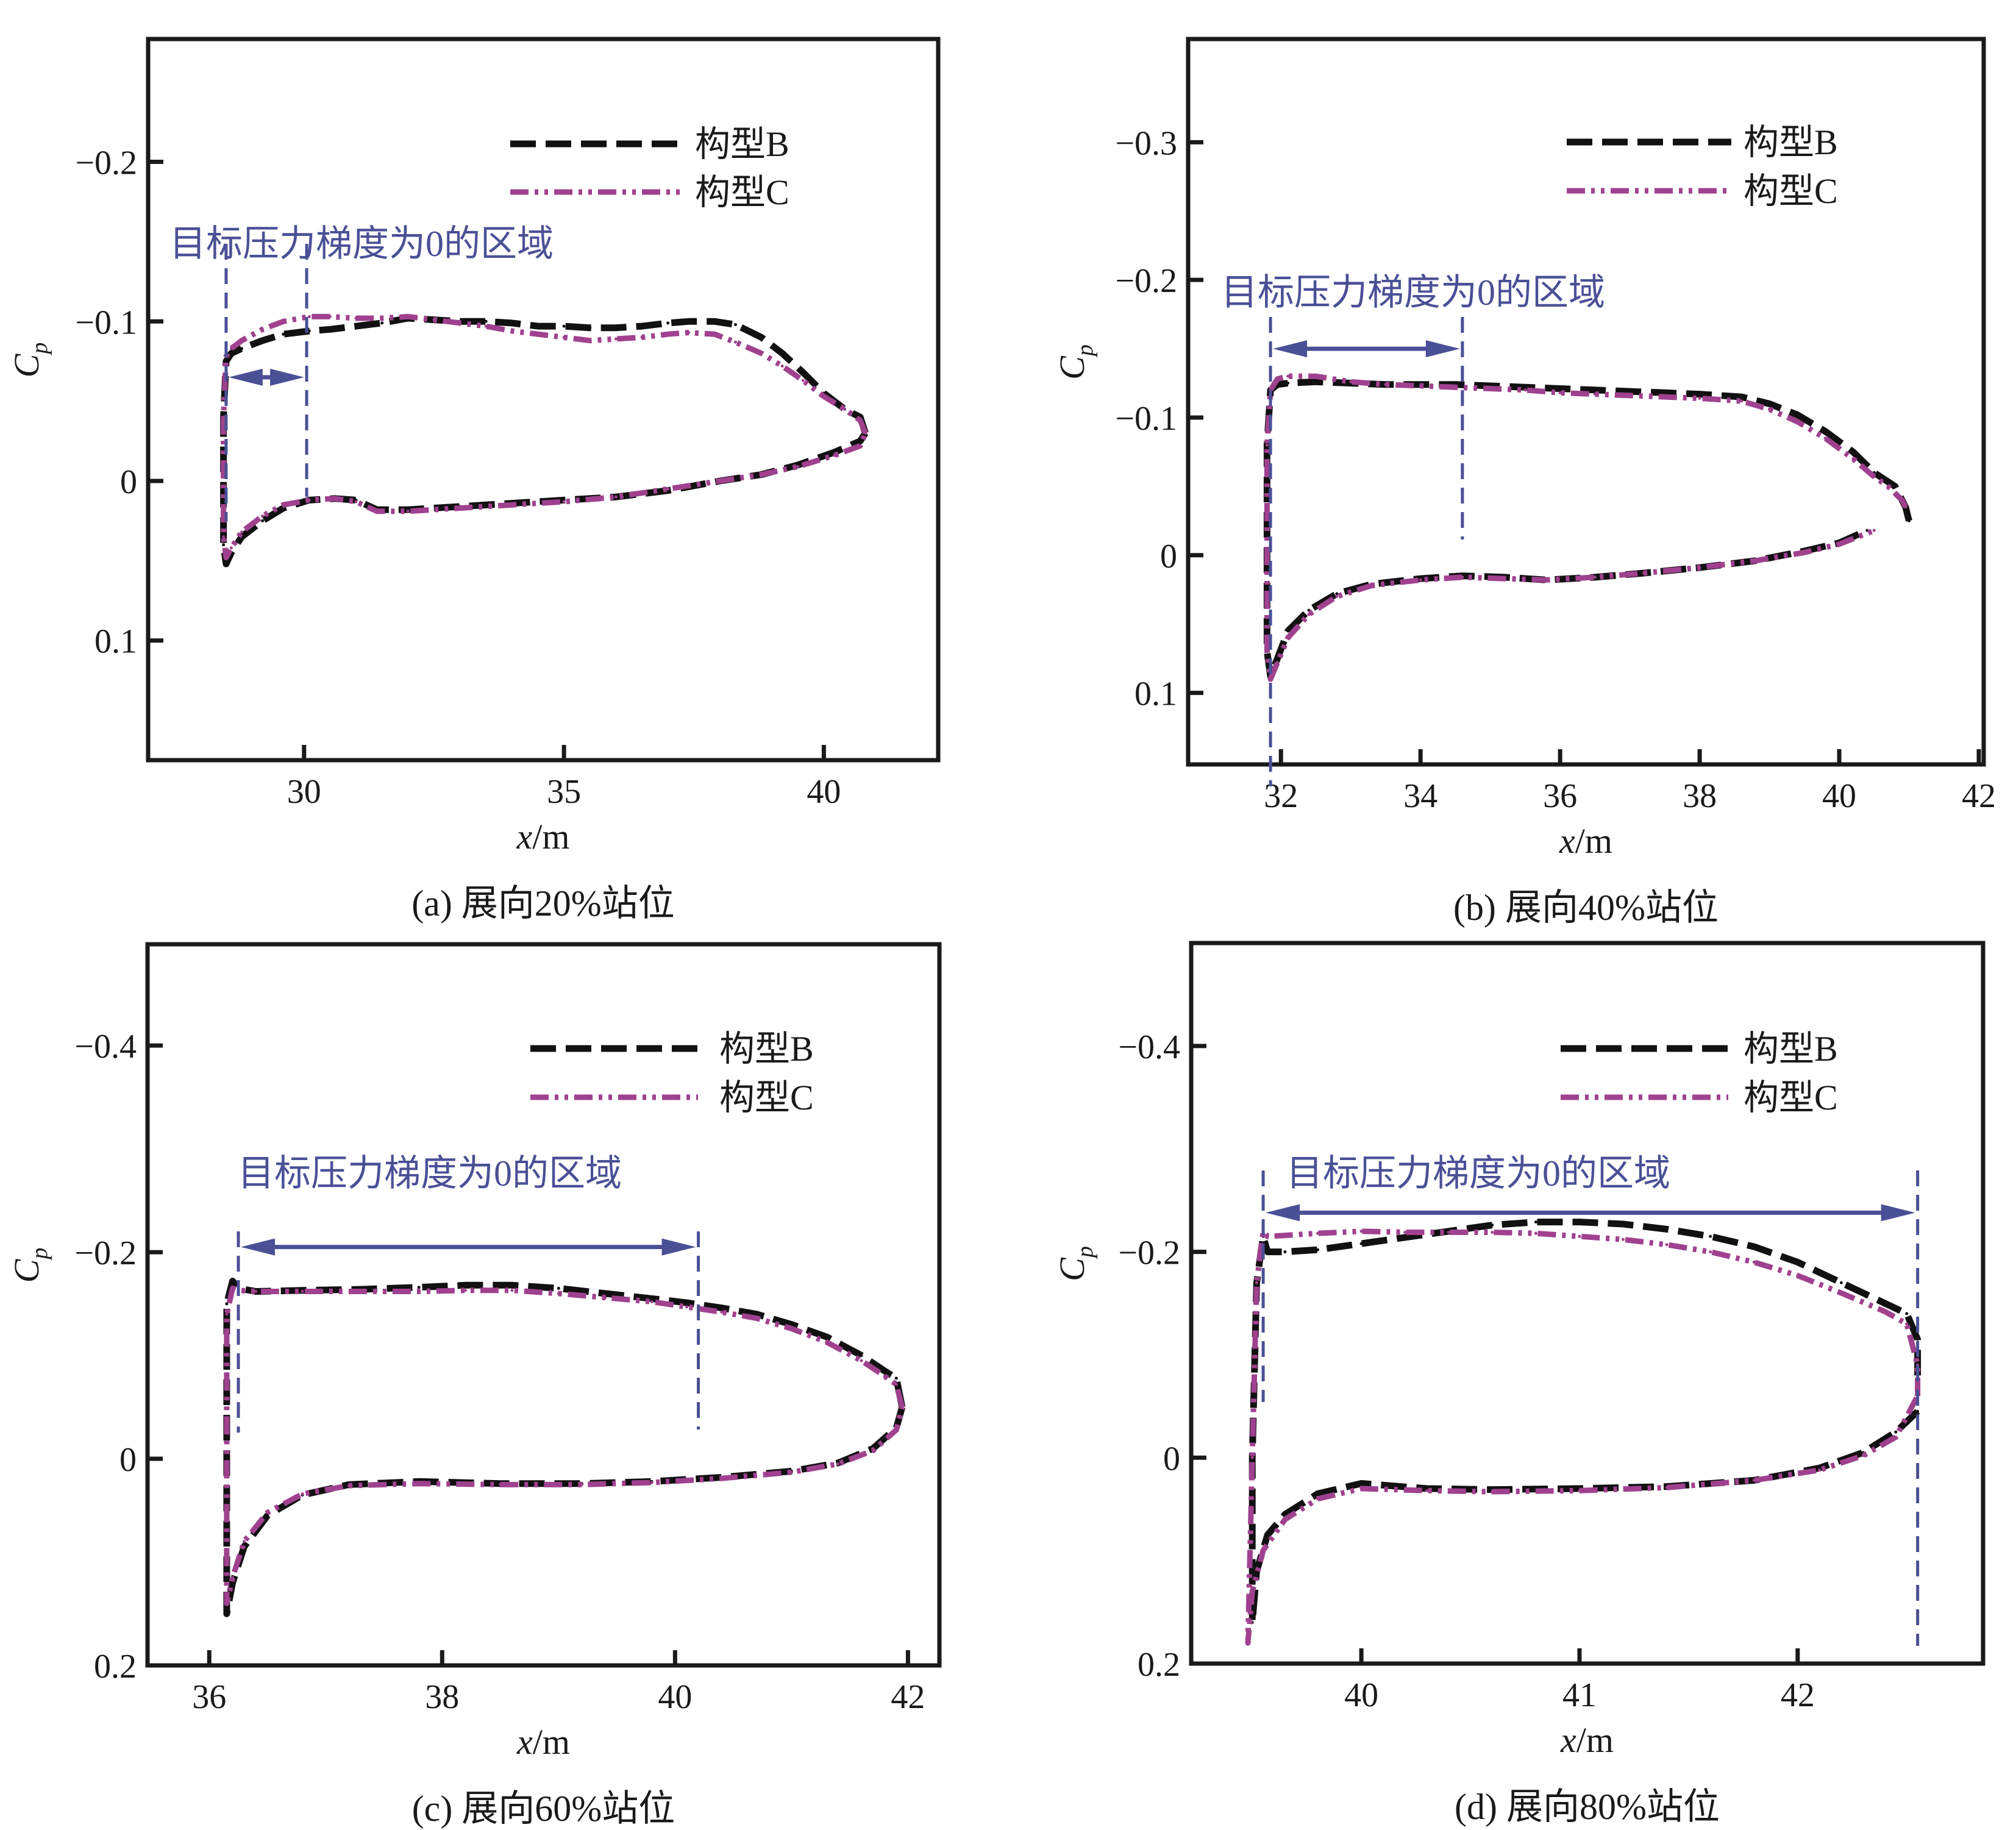  I want to click on x-tick-label: 35, so click(564, 792).